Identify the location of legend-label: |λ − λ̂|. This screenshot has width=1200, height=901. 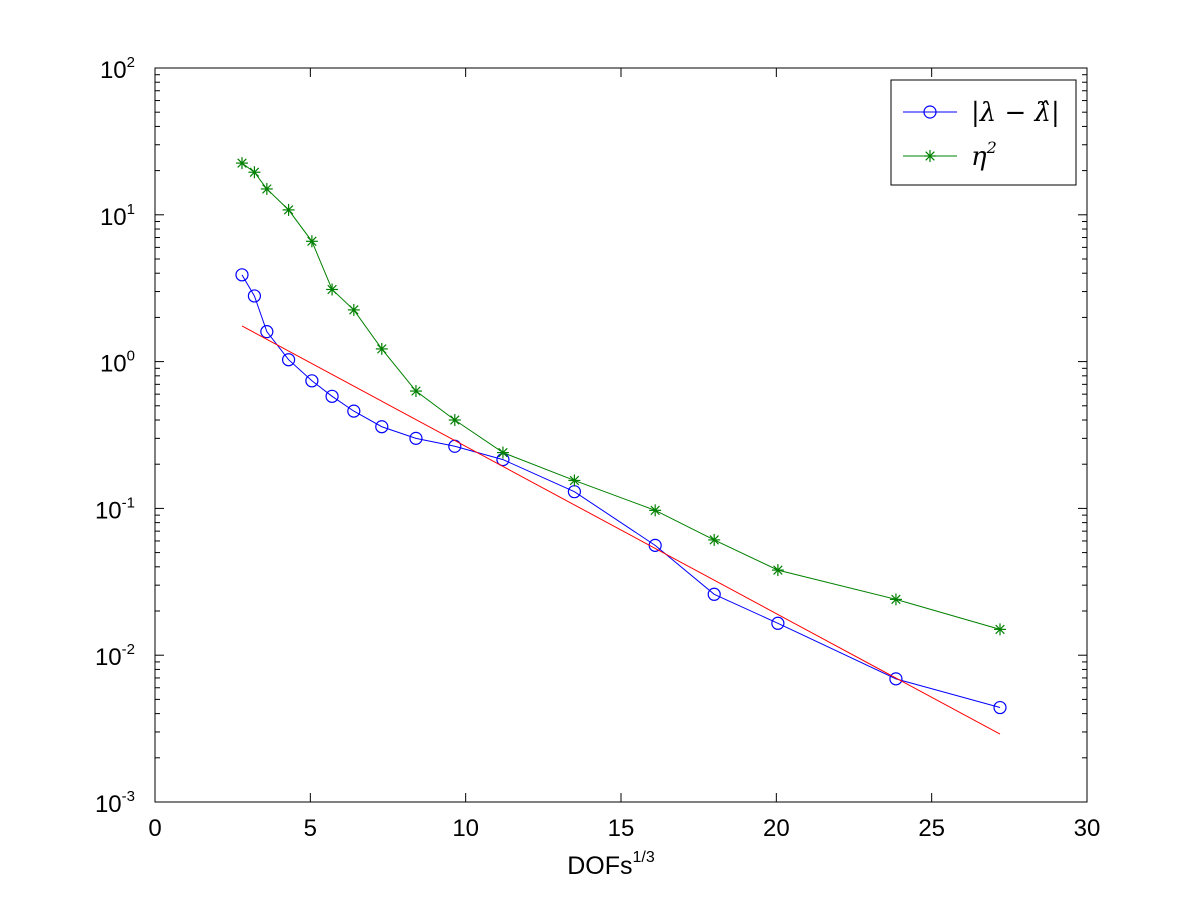
(1015, 113).